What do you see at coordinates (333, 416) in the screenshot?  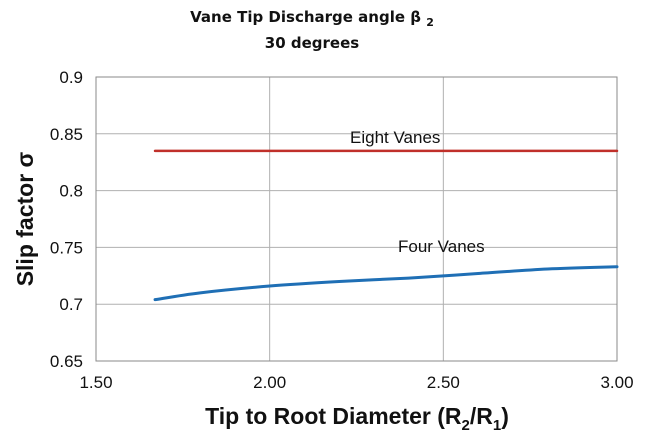 I see `x-axis-title-part: Tip to Root Diameter (R` at bounding box center [333, 416].